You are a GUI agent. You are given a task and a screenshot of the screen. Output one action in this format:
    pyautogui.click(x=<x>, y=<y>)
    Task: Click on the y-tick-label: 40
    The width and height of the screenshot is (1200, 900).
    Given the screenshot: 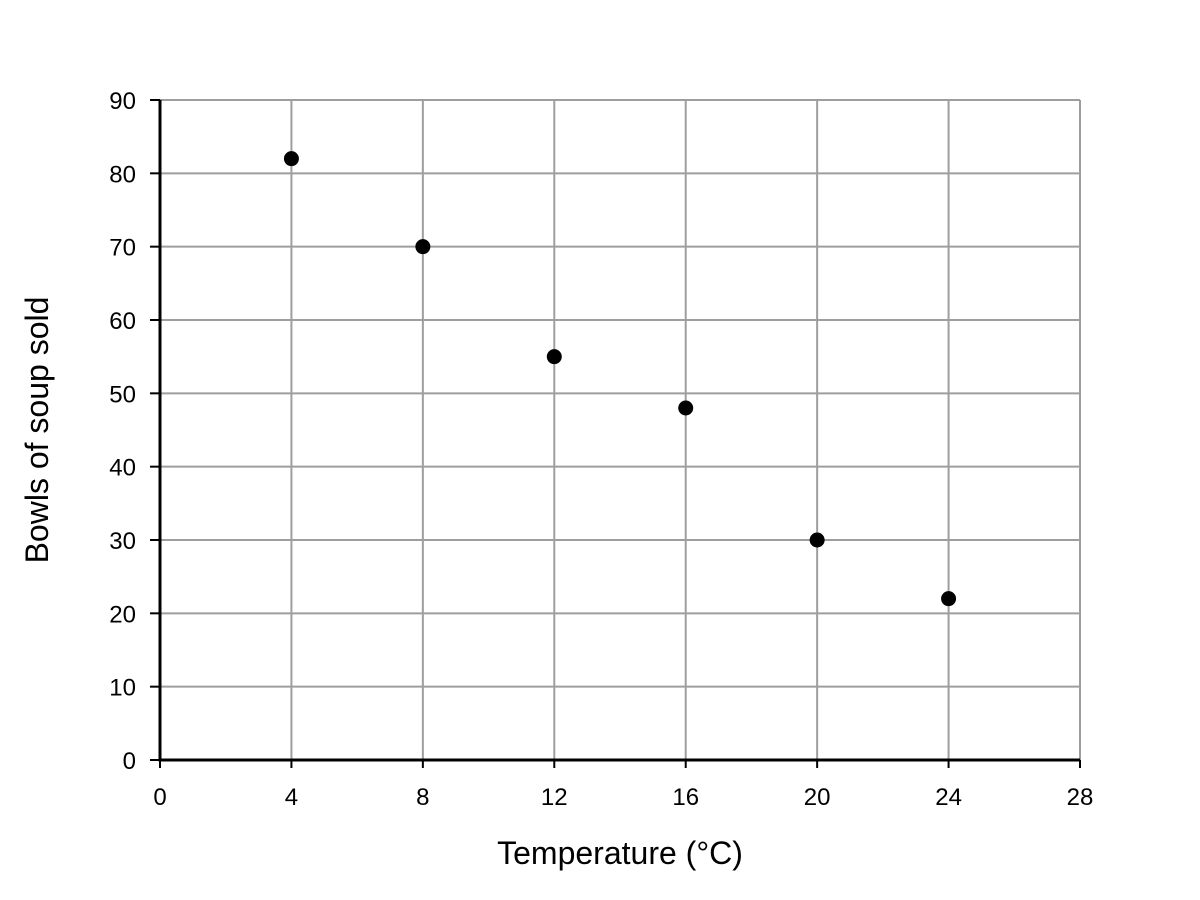 What is the action you would take?
    pyautogui.click(x=122, y=468)
    